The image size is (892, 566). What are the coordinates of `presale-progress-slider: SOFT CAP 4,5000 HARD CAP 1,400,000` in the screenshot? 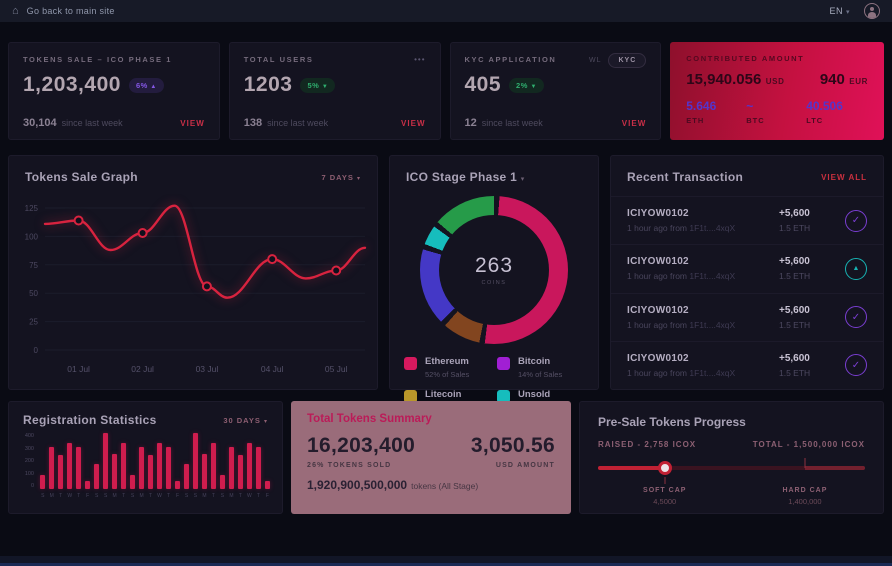 It's located at (731, 482).